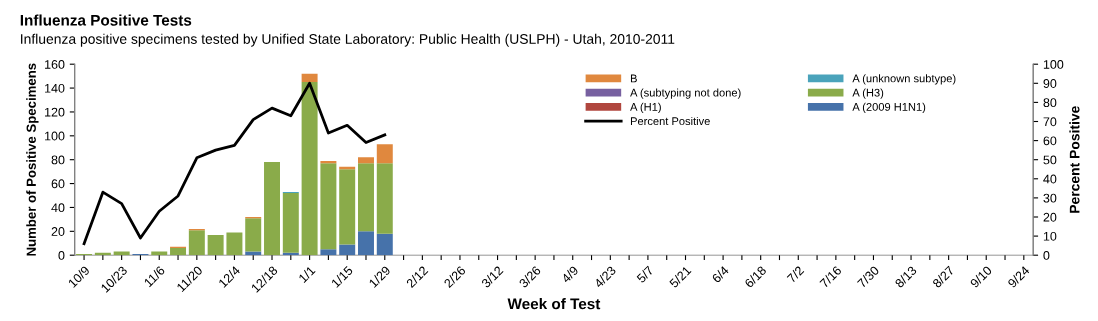 The image size is (1098, 321). Describe the element at coordinates (569, 274) in the screenshot. I see `x-tick-label: 4/9` at that location.